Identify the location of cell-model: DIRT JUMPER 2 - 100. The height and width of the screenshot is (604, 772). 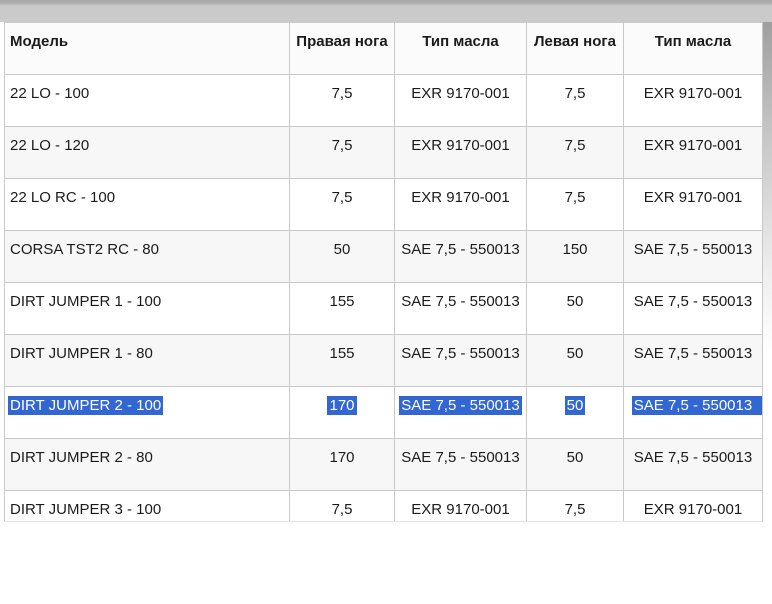
(147, 412).